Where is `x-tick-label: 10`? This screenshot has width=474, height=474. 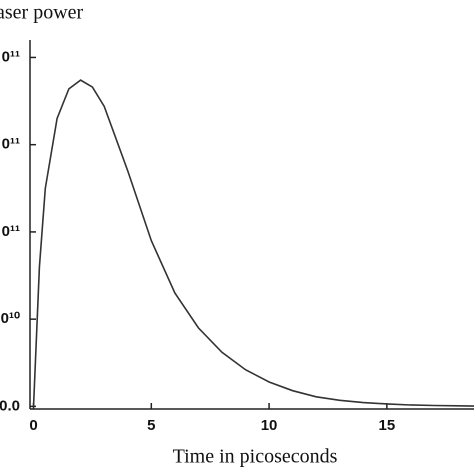 x-tick-label: 10 is located at coordinates (269, 425).